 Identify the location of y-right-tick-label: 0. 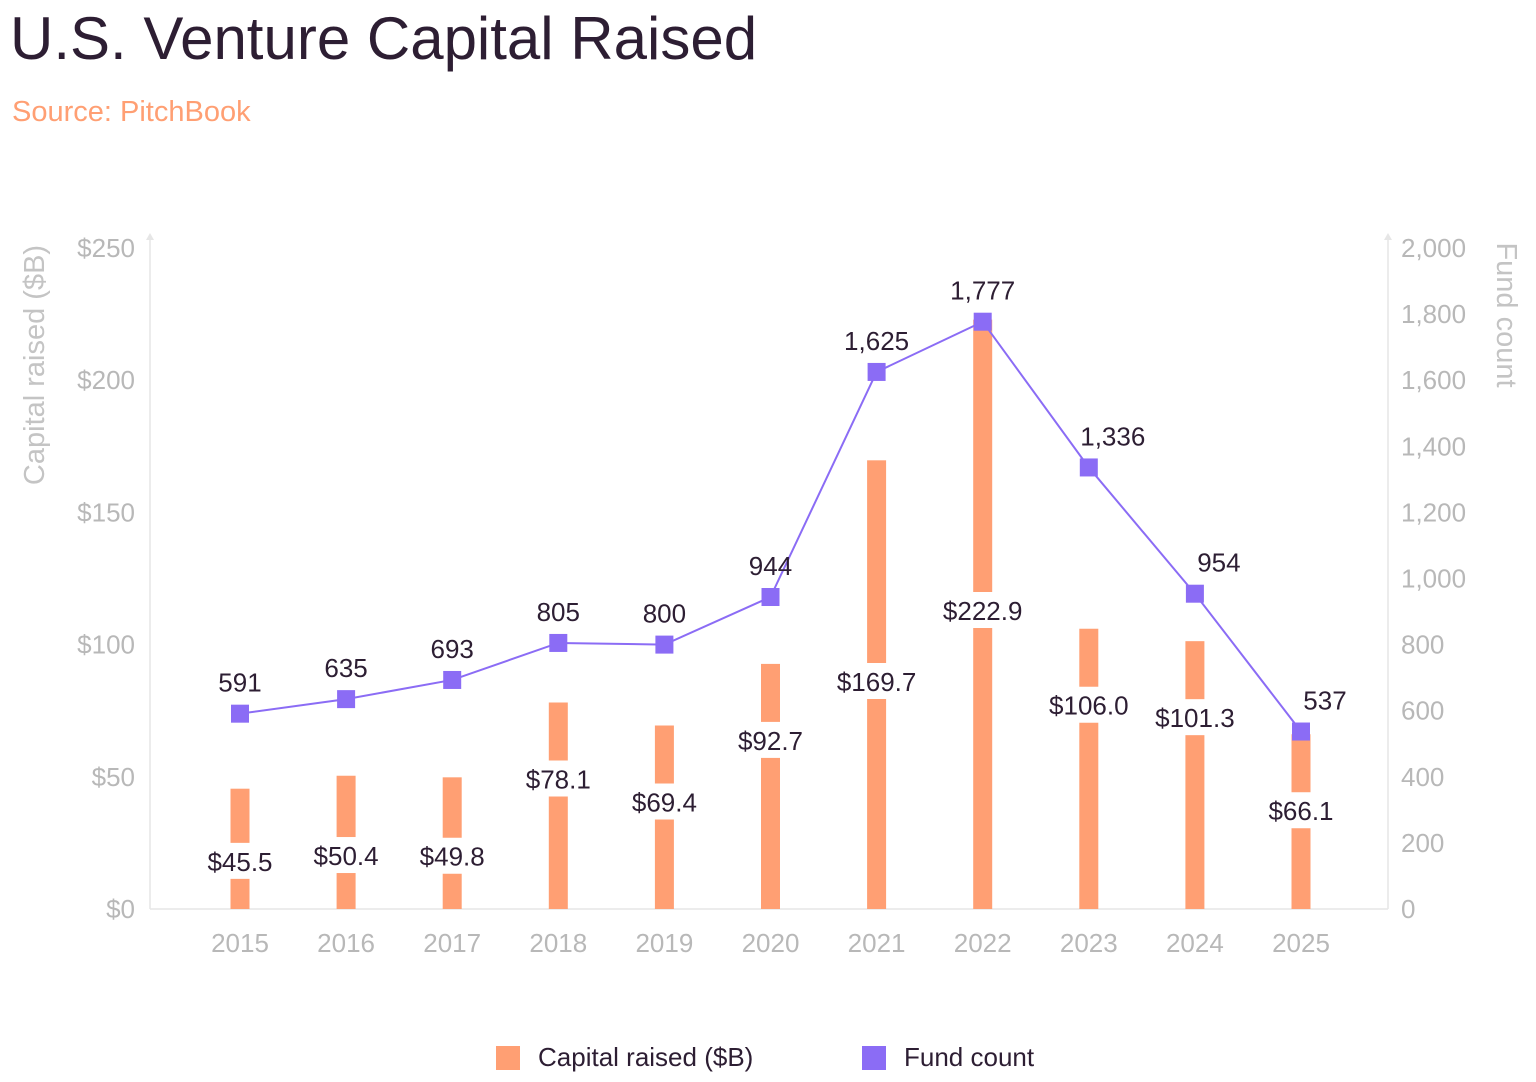
(1408, 909).